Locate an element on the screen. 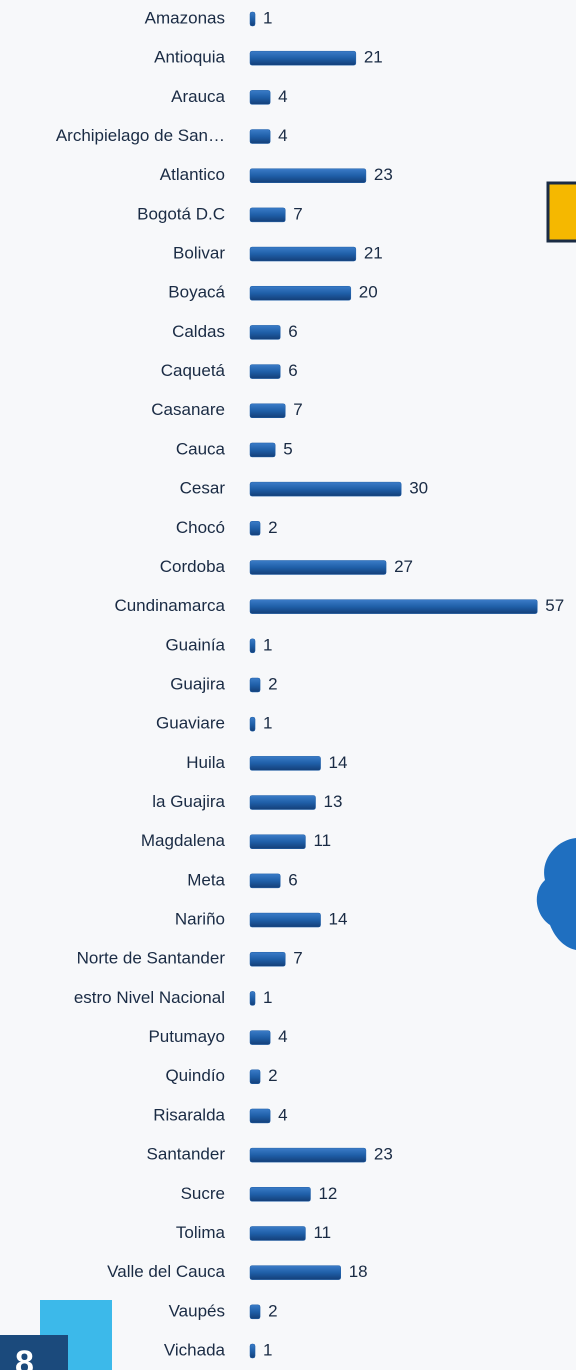 This screenshot has height=1370, width=576. category-label: Valle del Cauca is located at coordinates (166, 1271).